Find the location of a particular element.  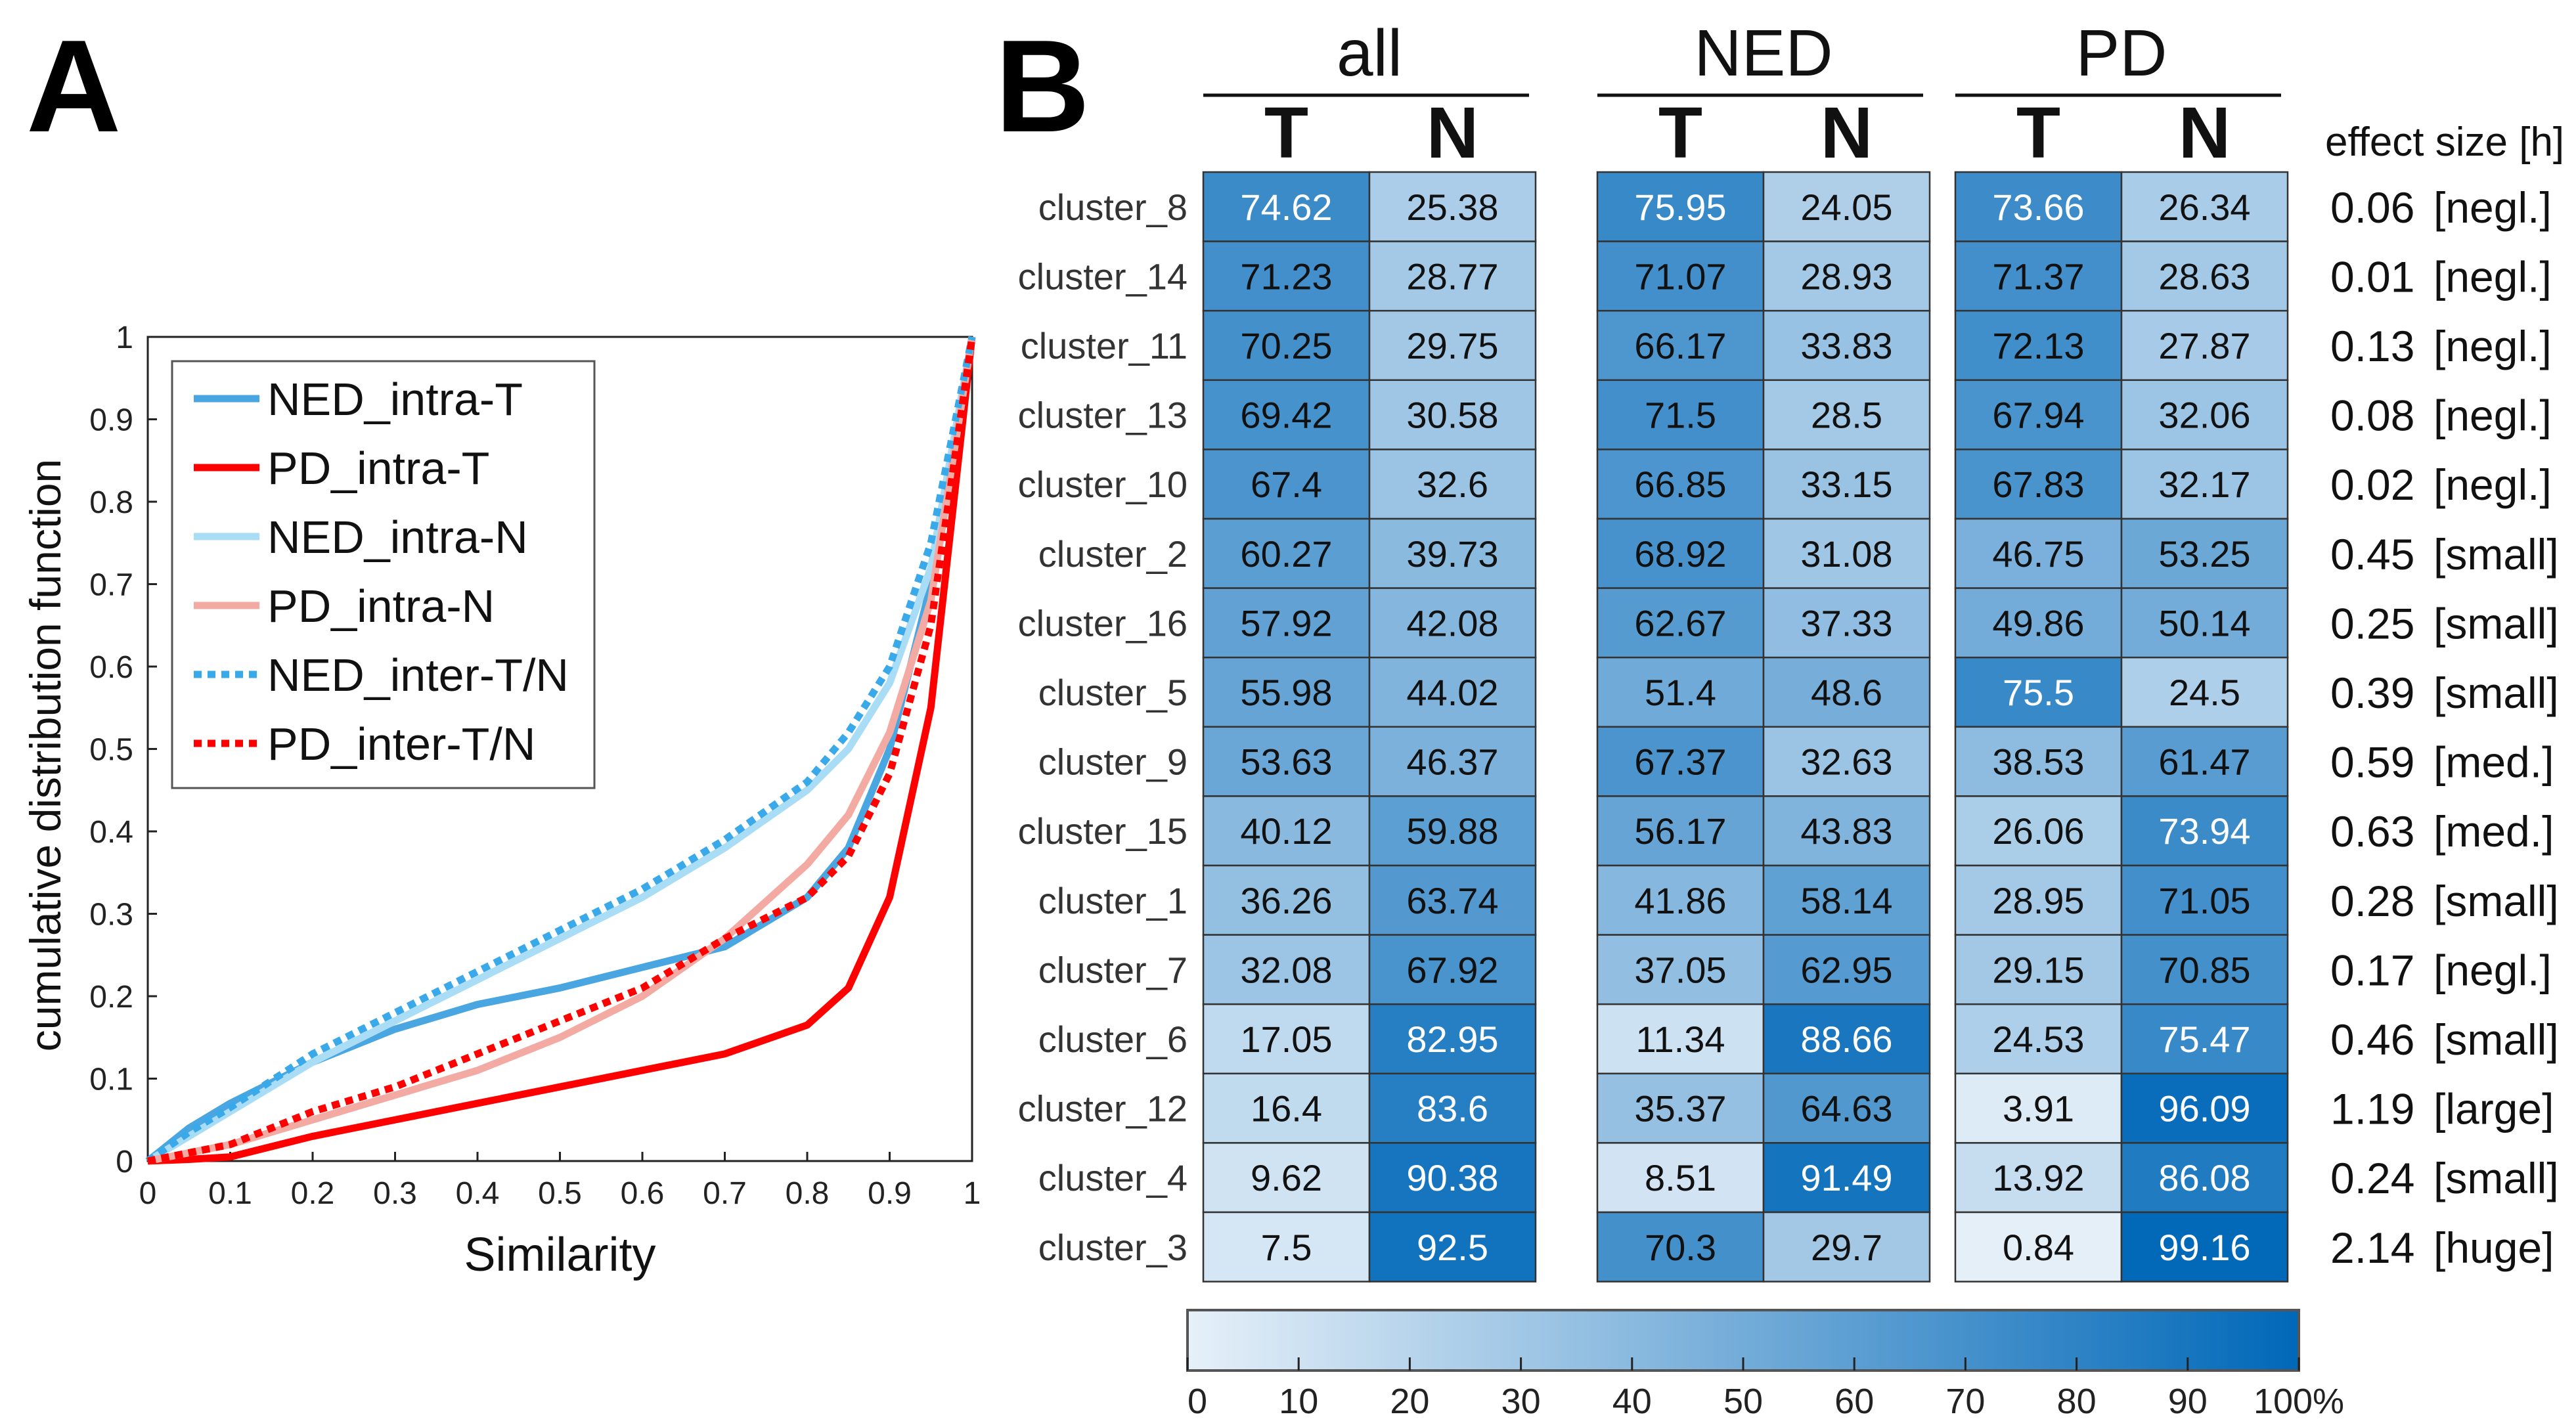

cell-value: 50.14 is located at coordinates (2204, 623).